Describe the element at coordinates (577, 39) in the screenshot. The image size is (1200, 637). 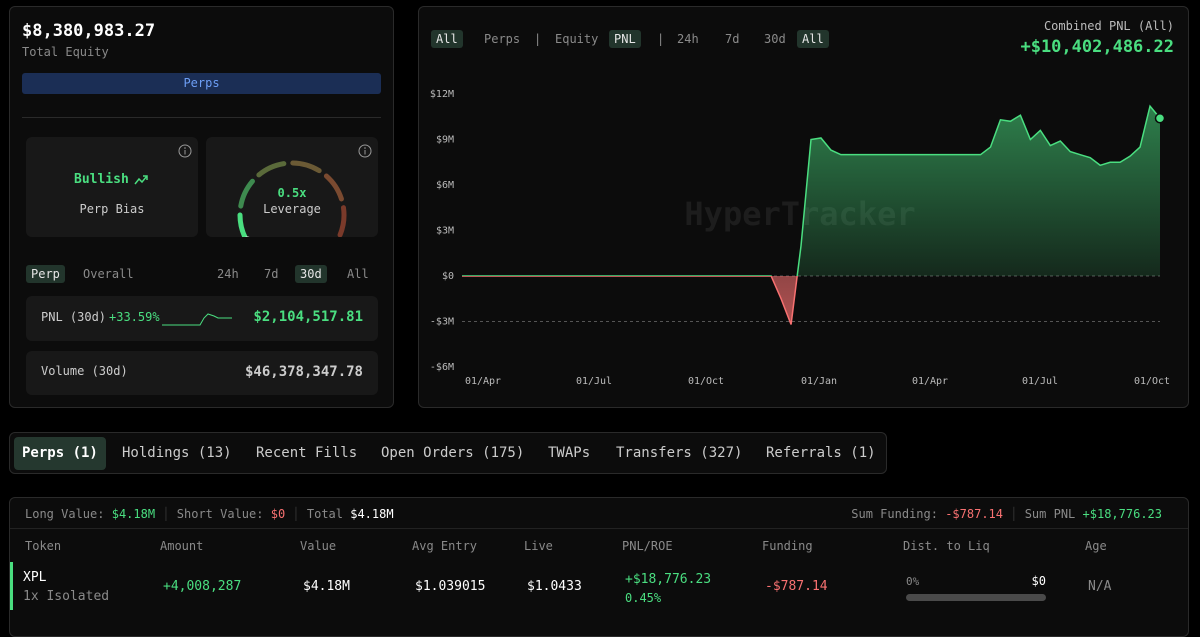
I see `chart-toggle: Equity` at that location.